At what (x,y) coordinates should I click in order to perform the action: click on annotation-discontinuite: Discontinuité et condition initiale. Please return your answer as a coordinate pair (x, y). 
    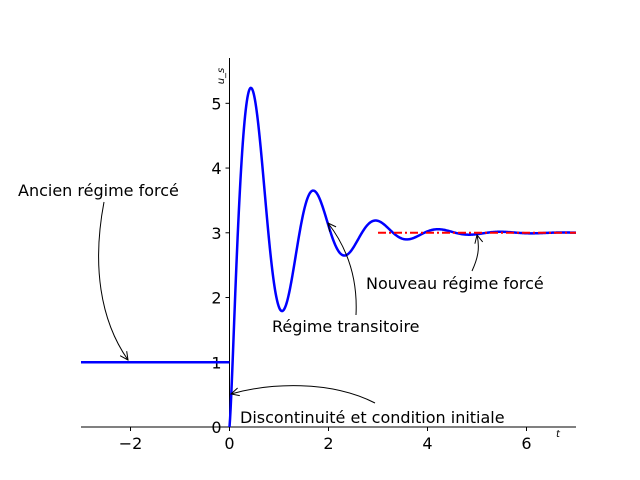
    Looking at the image, I should click on (372, 417).